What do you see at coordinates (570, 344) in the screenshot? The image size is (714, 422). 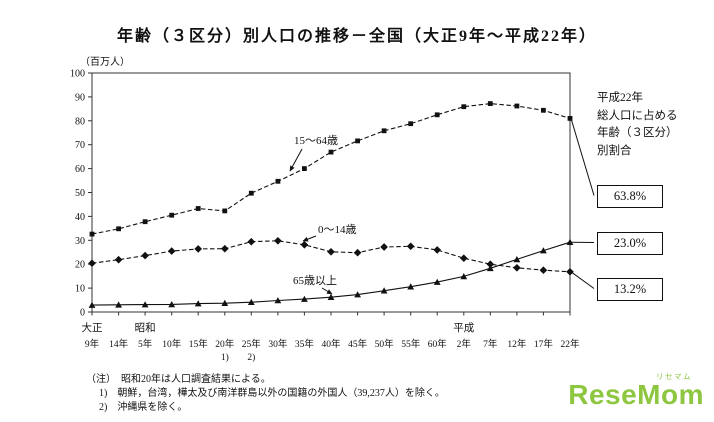 I see `x-tick-label: 22年` at bounding box center [570, 344].